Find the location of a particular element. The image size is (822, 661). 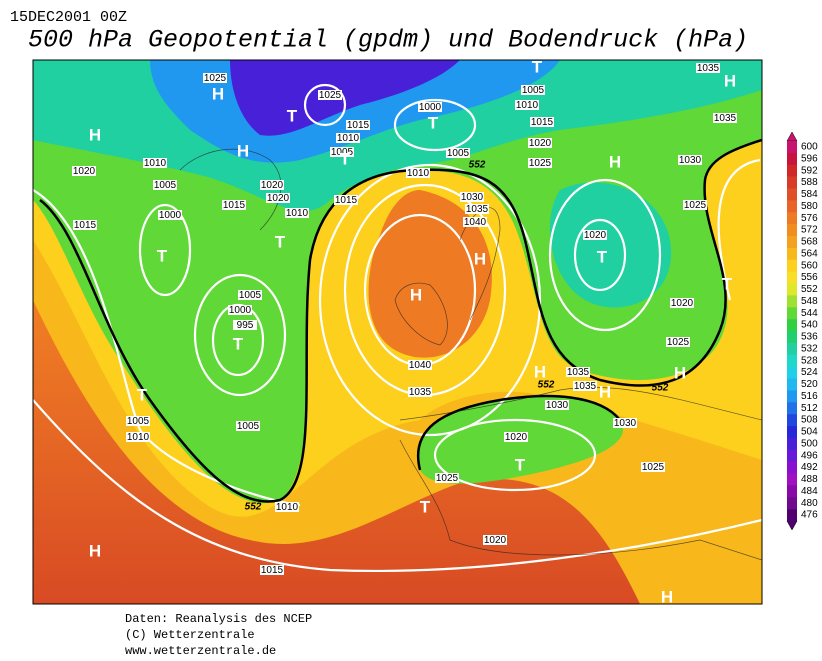

colorbar-label: 600 is located at coordinates (809, 147).